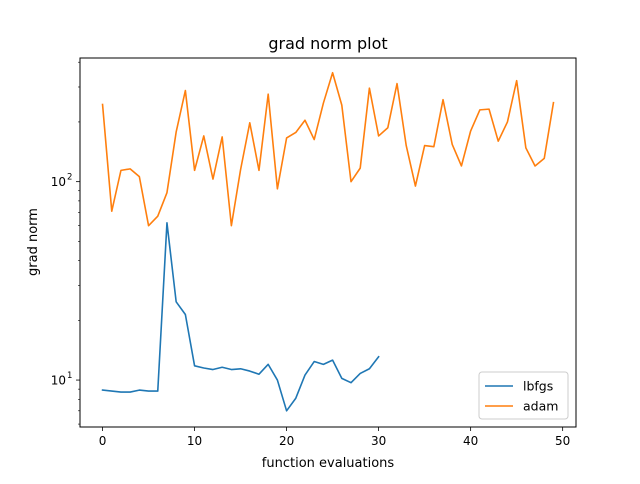  What do you see at coordinates (540, 406) in the screenshot?
I see `legend-label-adam: adam` at bounding box center [540, 406].